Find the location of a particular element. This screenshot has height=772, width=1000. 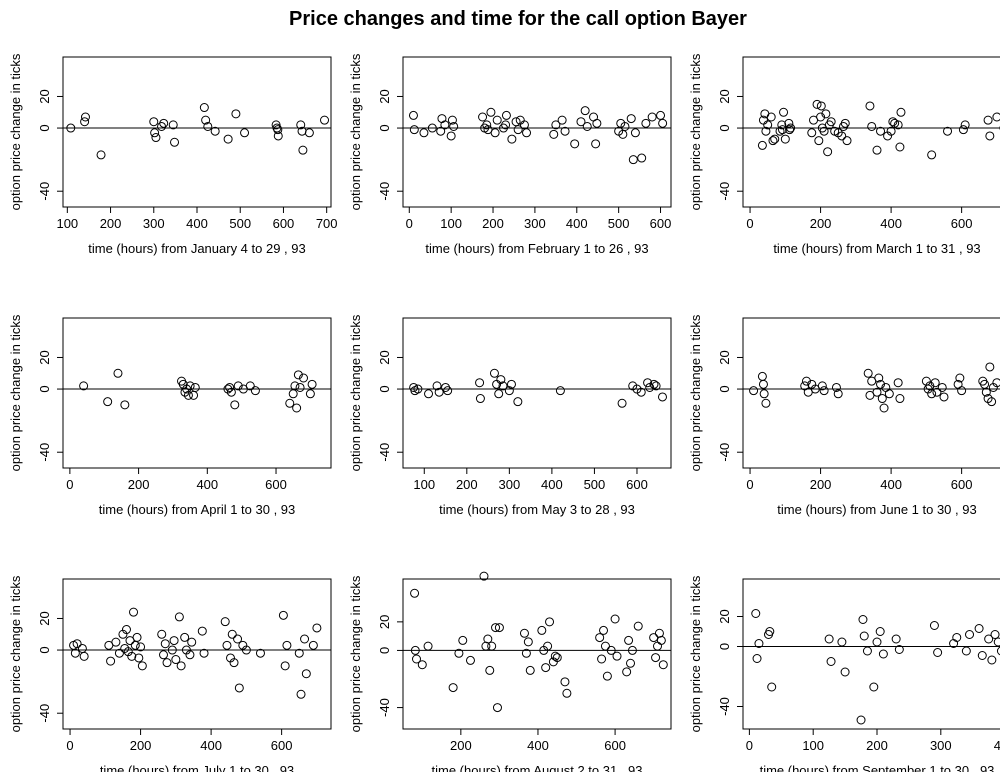

x-axis-label: time (hours) from July 1 to 30 , 93 is located at coordinates (197, 767).